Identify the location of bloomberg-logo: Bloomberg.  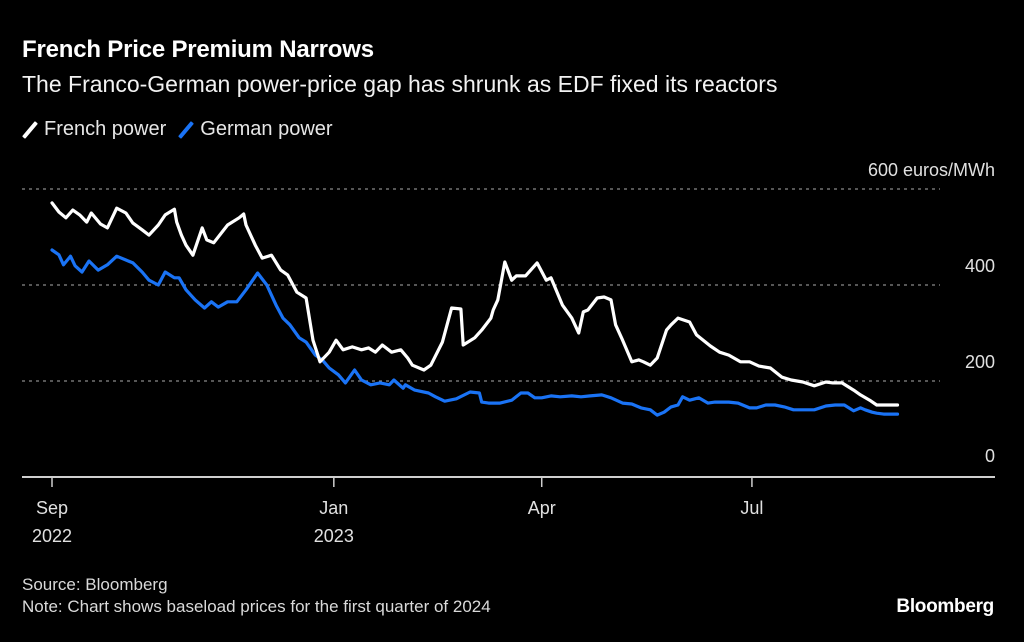
(945, 606).